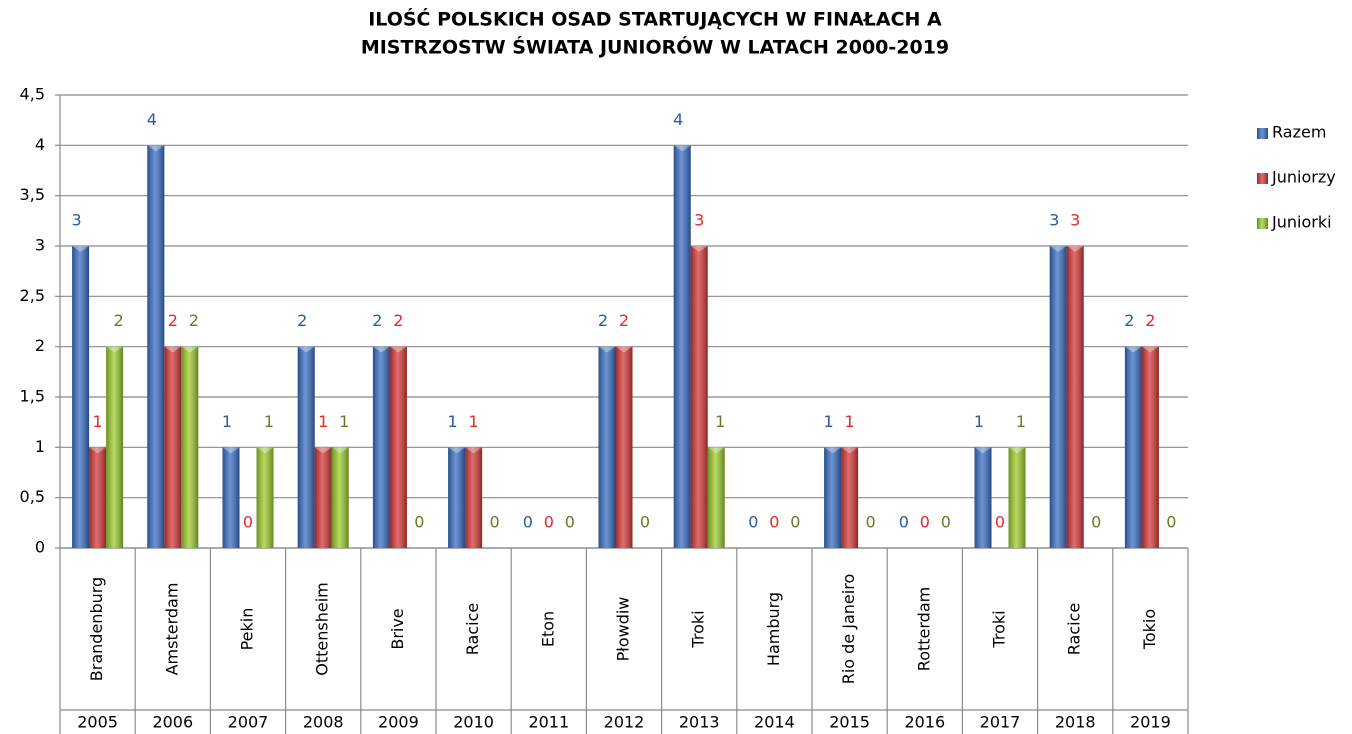 The image size is (1352, 734). What do you see at coordinates (40, 245) in the screenshot?
I see `y-tick-label: 3` at bounding box center [40, 245].